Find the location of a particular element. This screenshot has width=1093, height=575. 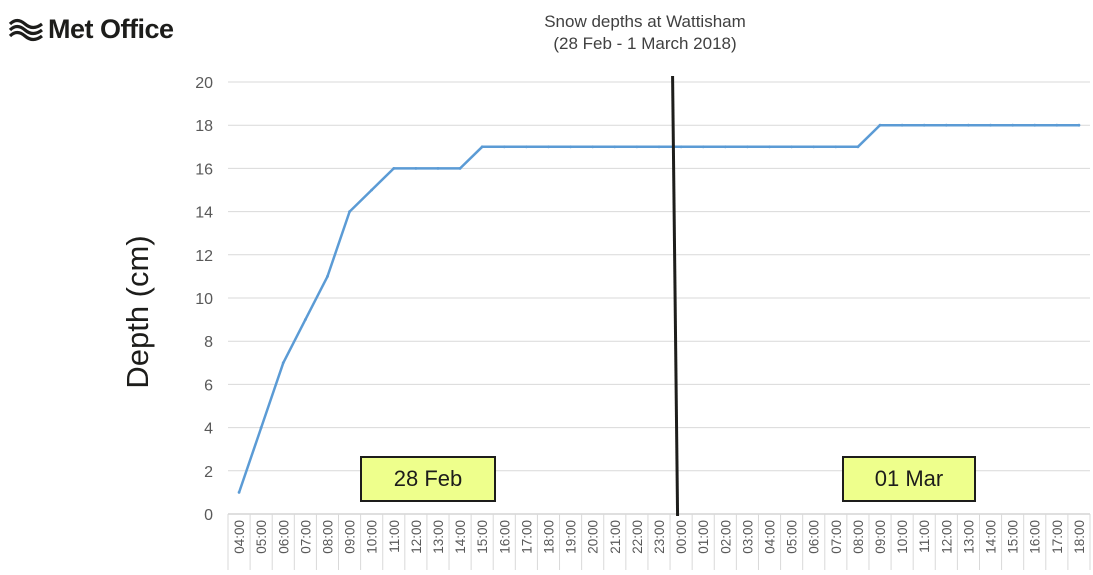

y-tick-label: 6 is located at coordinates (208, 385).